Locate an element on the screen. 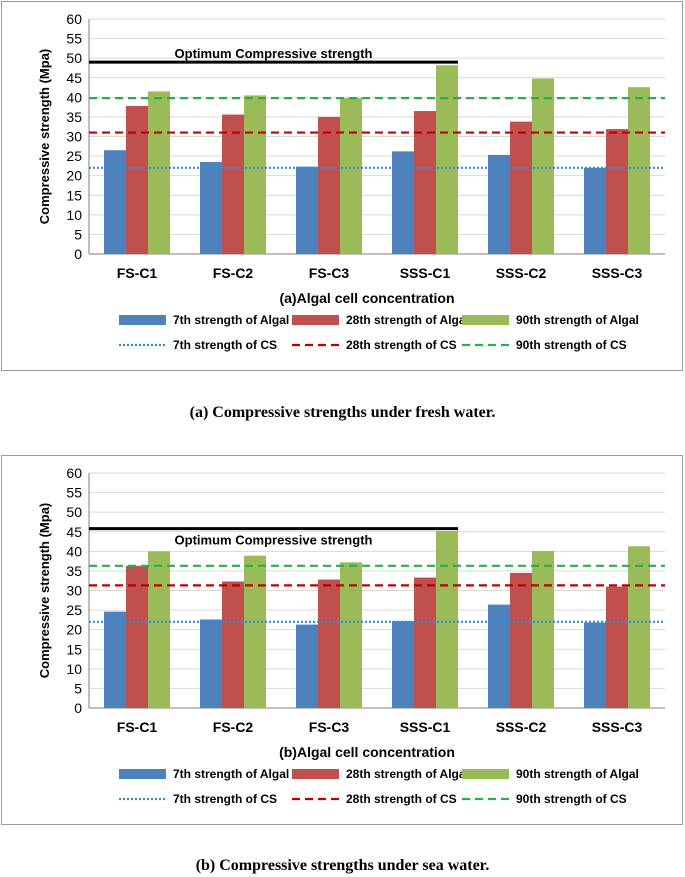 The image size is (685, 877). y-tick-label: 15 is located at coordinates (74, 649).